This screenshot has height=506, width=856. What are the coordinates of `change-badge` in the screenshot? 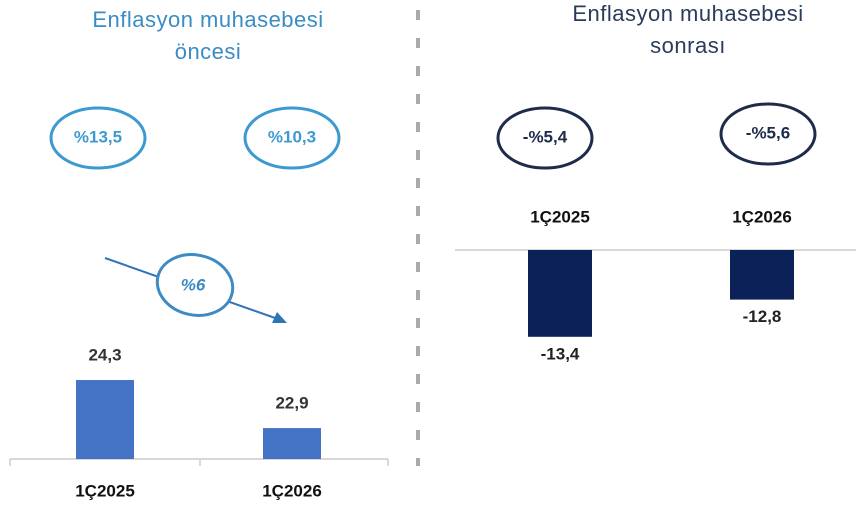 It's located at (195, 285).